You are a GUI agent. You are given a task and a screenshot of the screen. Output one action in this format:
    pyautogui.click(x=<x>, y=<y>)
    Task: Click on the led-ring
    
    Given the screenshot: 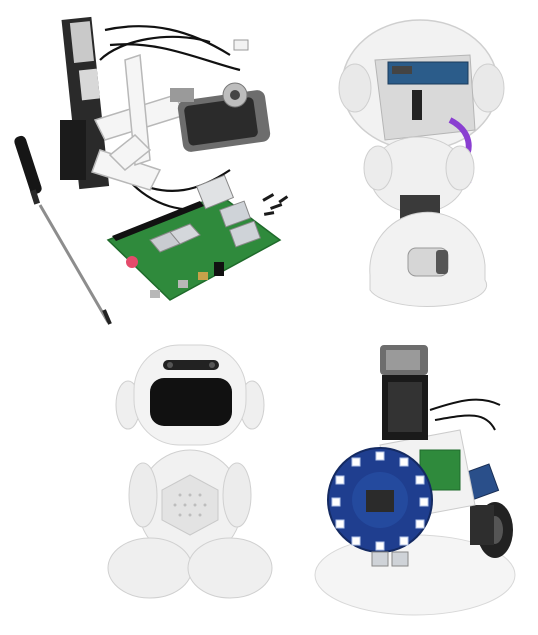 What is the action you would take?
    pyautogui.click(x=380, y=500)
    